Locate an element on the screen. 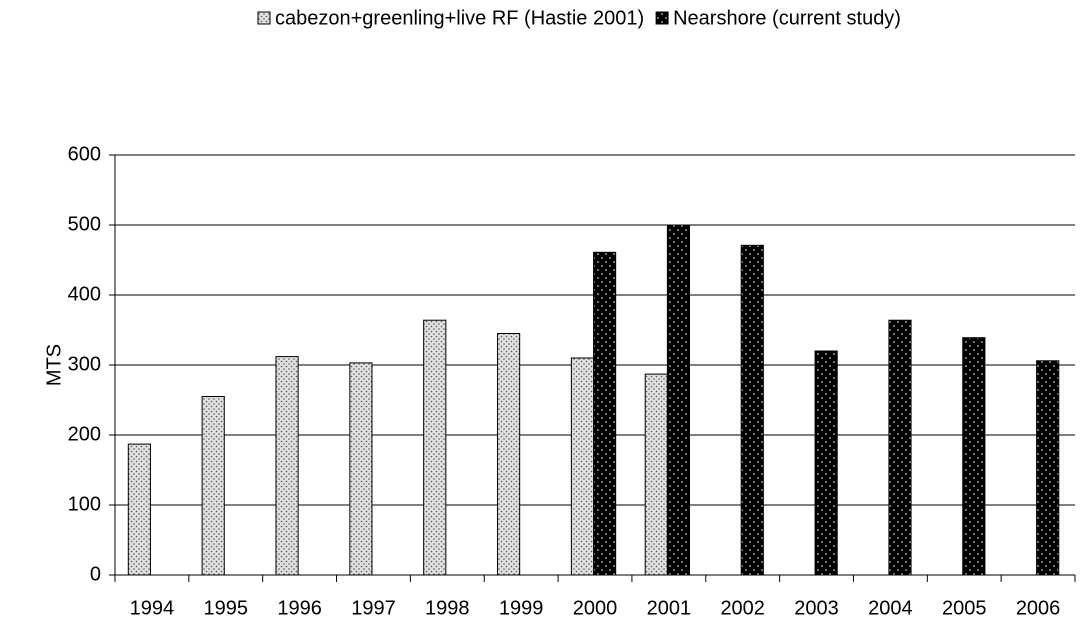  x-tick-label: 1998 is located at coordinates (447, 608).